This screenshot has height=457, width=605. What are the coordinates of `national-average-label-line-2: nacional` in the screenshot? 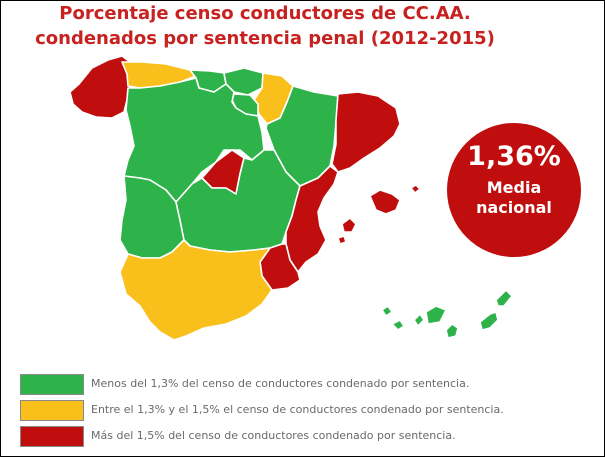 It's located at (514, 207).